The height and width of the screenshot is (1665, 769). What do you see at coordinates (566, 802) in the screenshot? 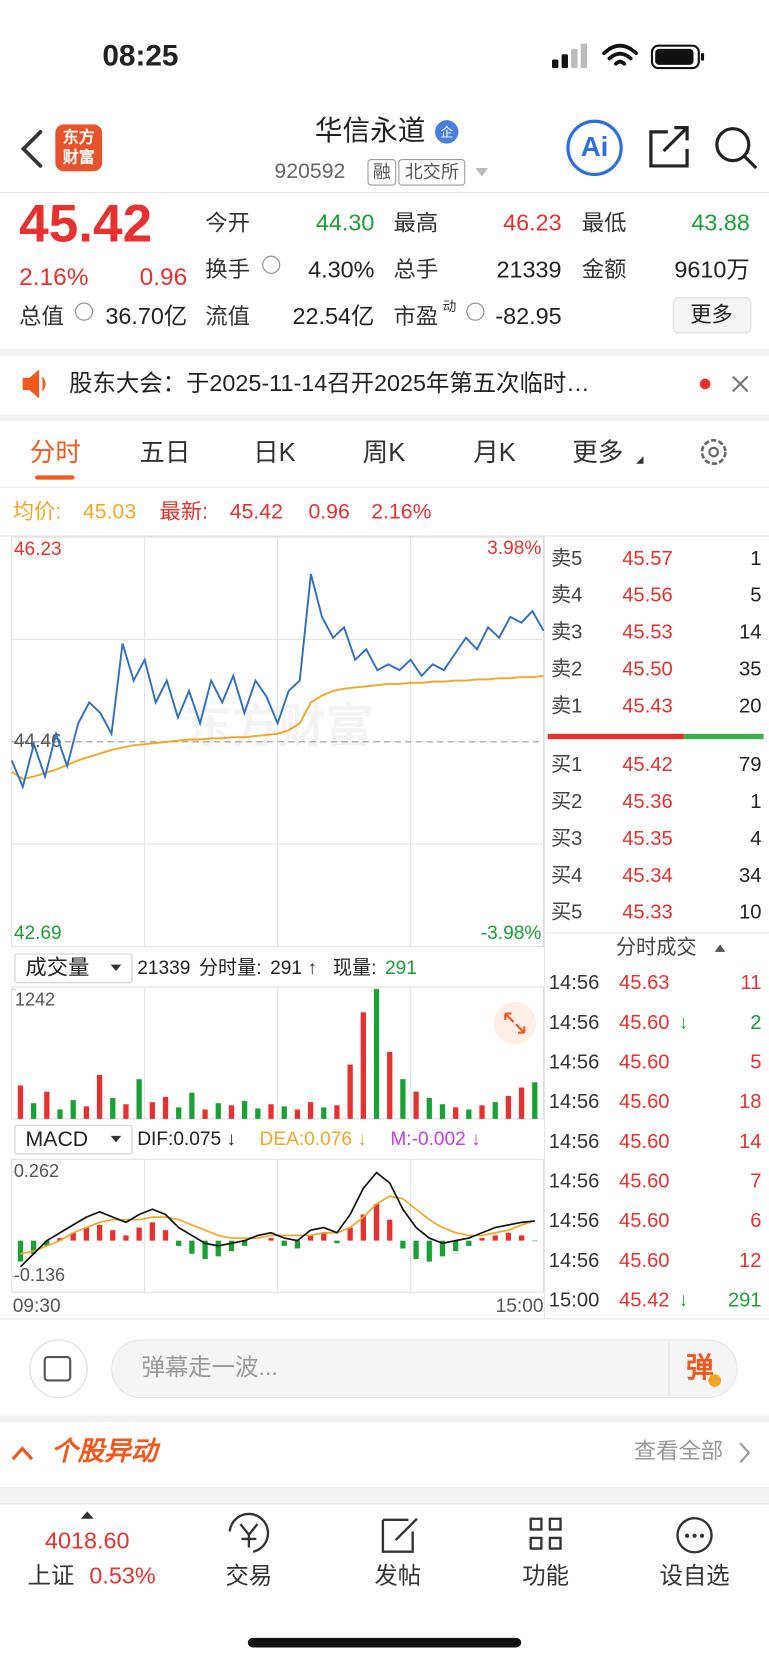
I see `order-label: 买2` at bounding box center [566, 802].